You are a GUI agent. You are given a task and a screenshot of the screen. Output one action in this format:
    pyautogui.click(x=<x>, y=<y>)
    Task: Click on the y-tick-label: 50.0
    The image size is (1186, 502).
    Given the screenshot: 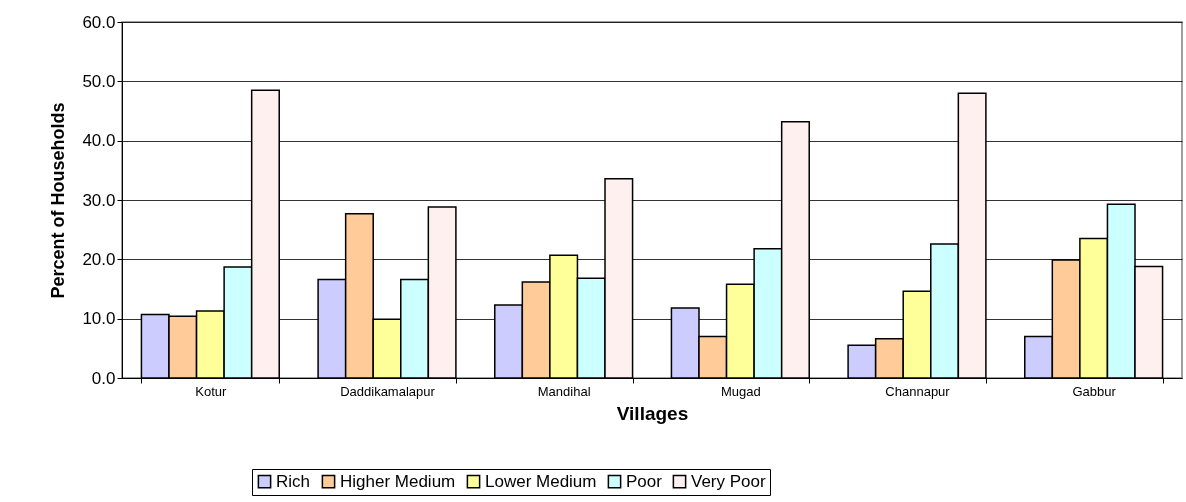 What is the action you would take?
    pyautogui.click(x=99, y=81)
    